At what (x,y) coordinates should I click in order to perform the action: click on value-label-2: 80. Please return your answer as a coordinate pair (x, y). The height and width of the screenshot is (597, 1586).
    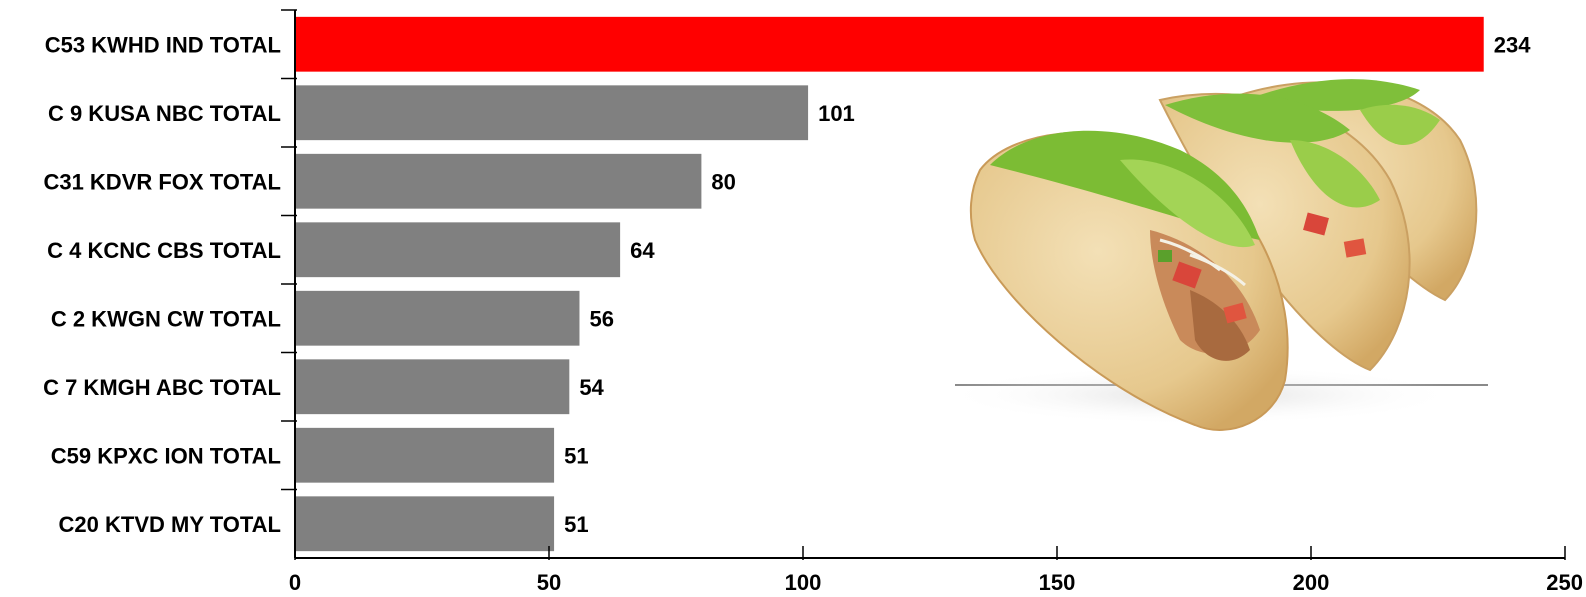
    Looking at the image, I should click on (723, 181).